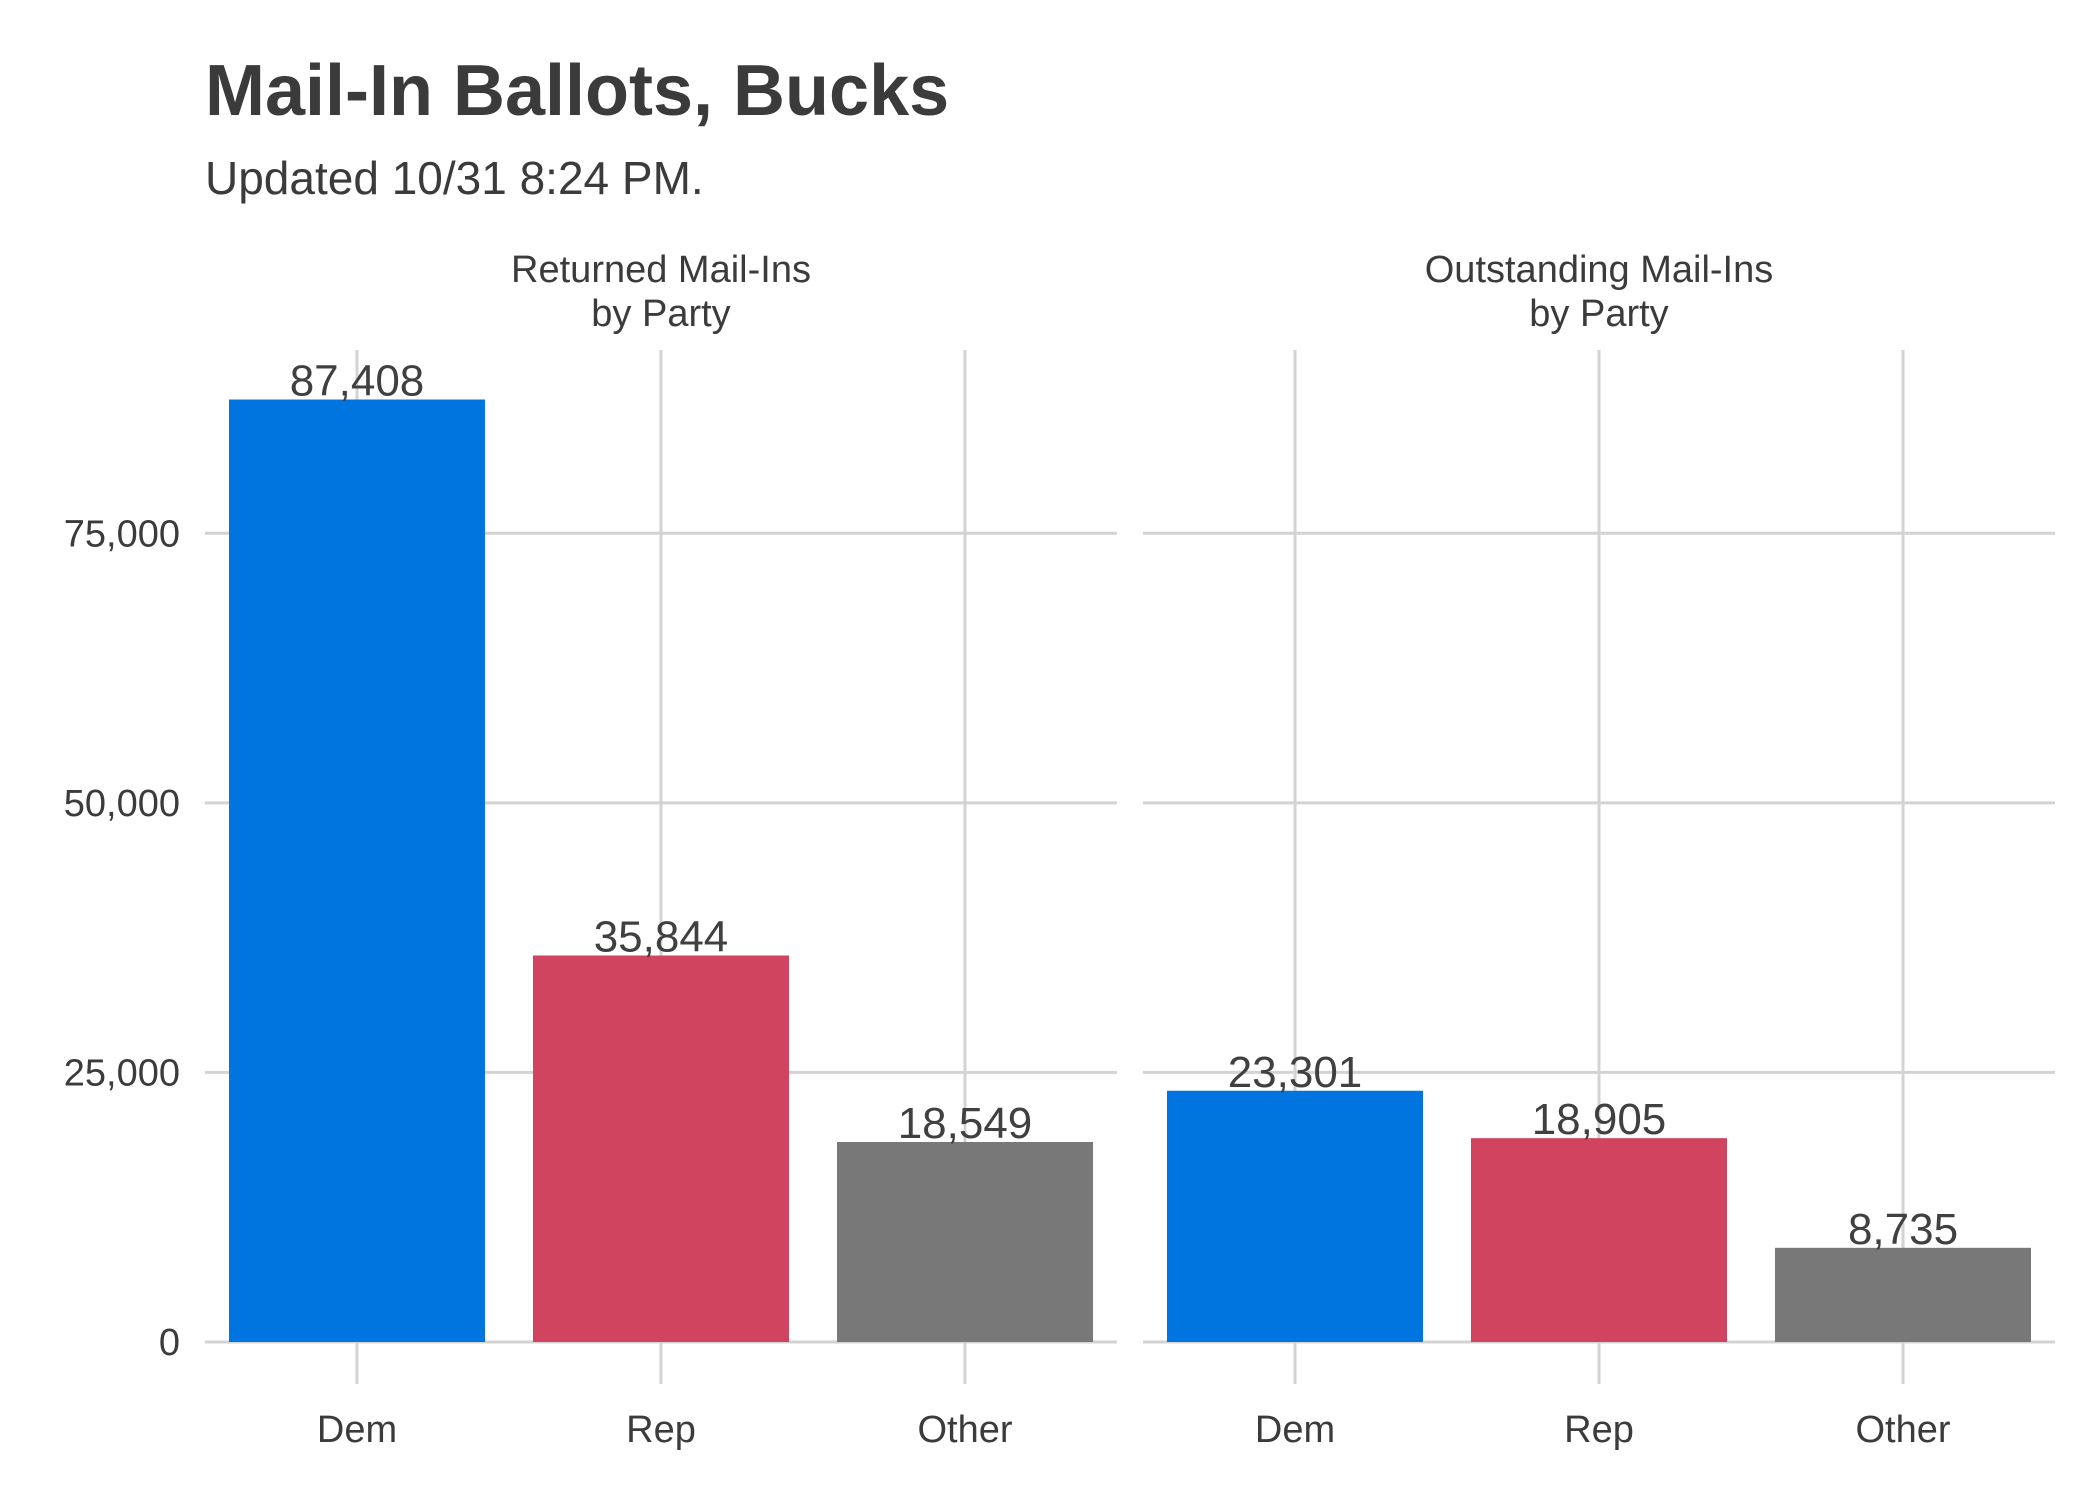  Describe the element at coordinates (122, 938) in the screenshot. I see `y-axis: 0 25,000 50,000 75,000` at that location.